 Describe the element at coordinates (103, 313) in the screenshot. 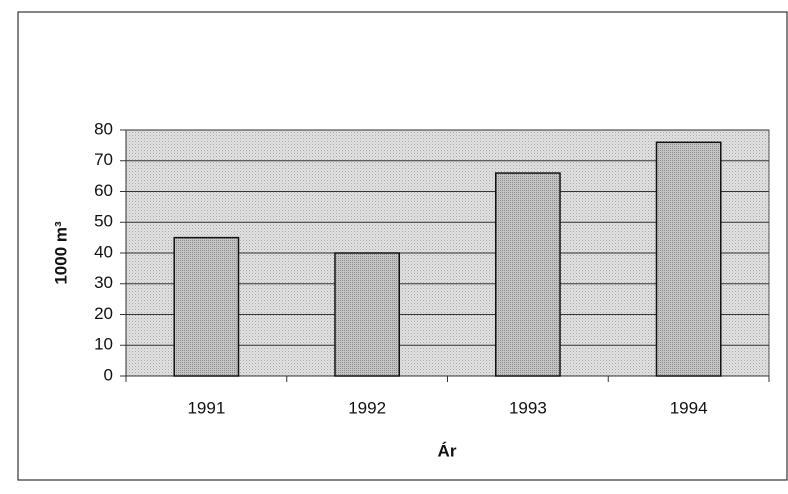

I see `y-tick-label: 20` at that location.